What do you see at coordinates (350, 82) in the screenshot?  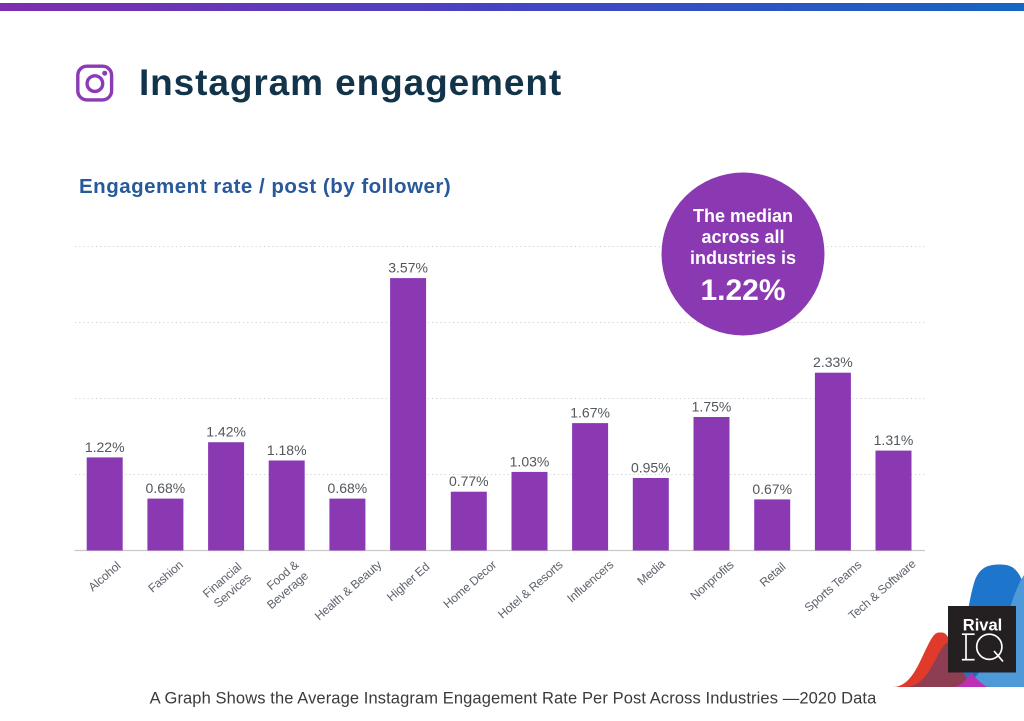 I see `svg-text: Instagram engagement` at bounding box center [350, 82].